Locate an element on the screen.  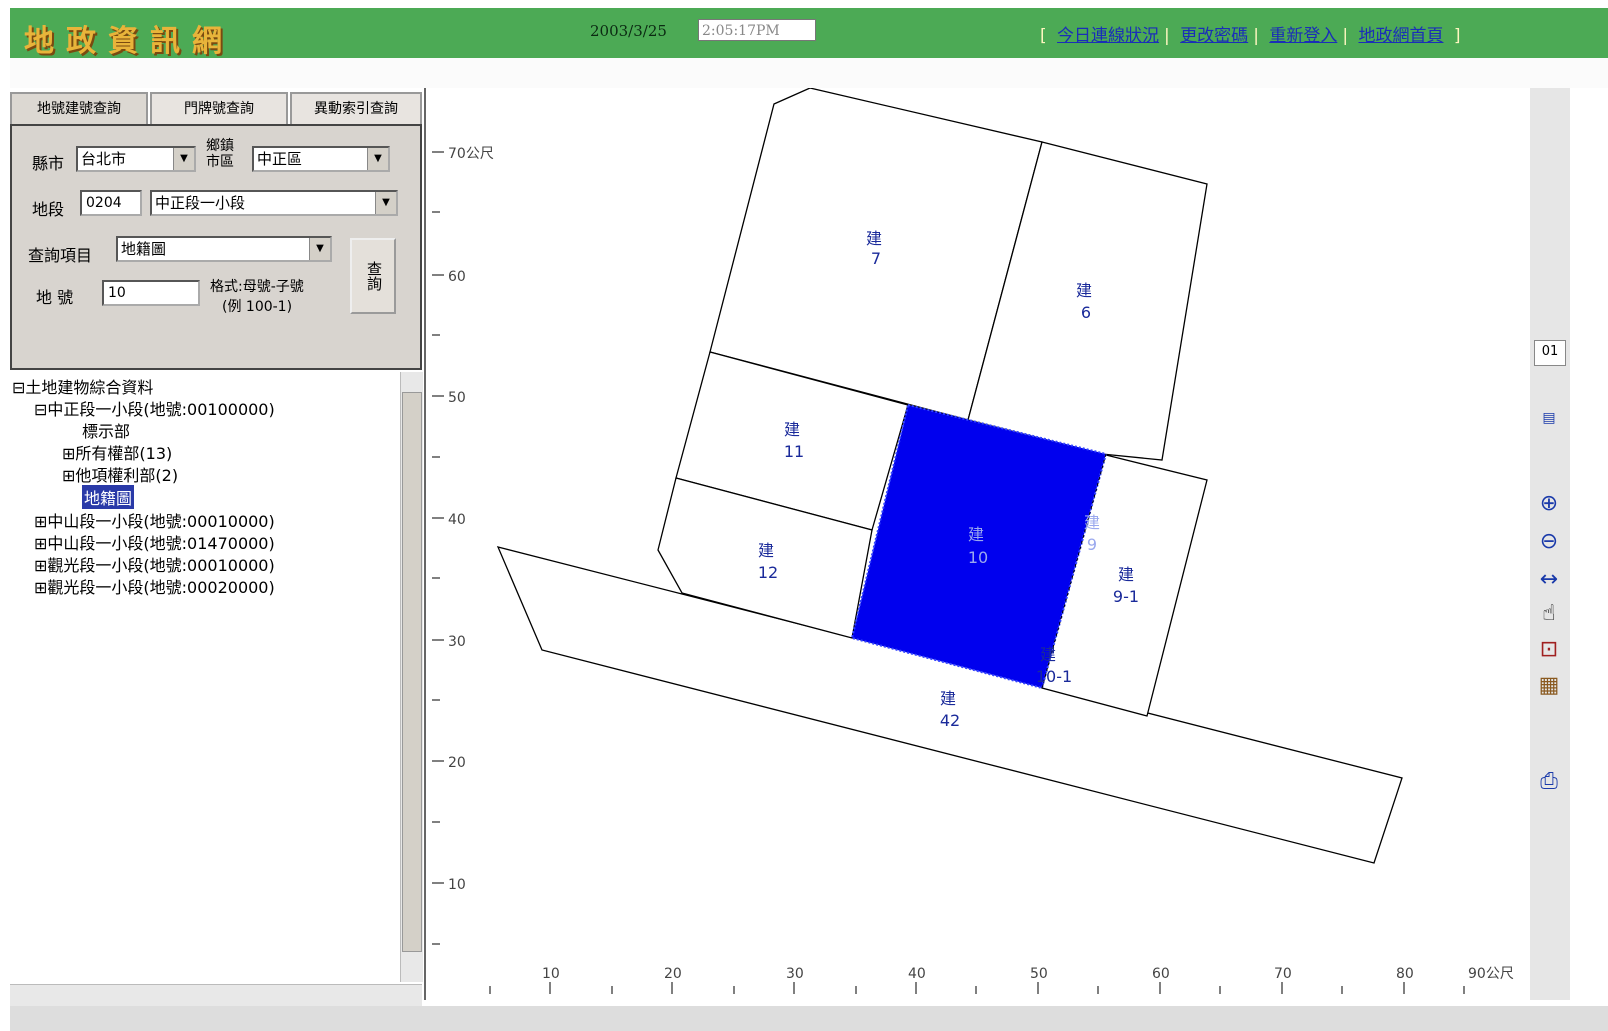
tree-root-label: 土地建物綜合資料 is located at coordinates (89, 387).